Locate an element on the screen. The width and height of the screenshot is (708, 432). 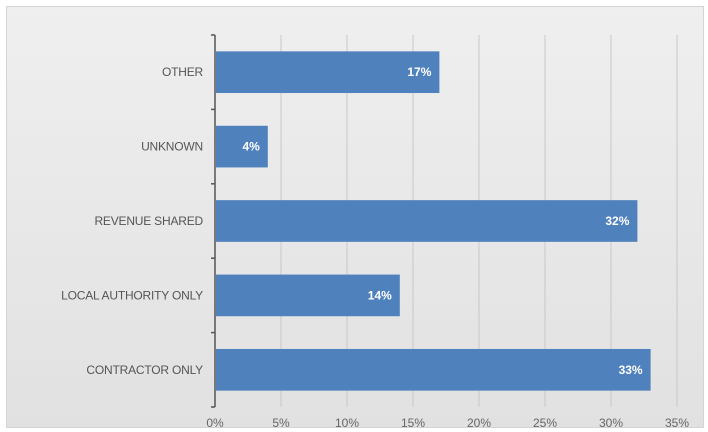
data-label: 32% is located at coordinates (617, 221).